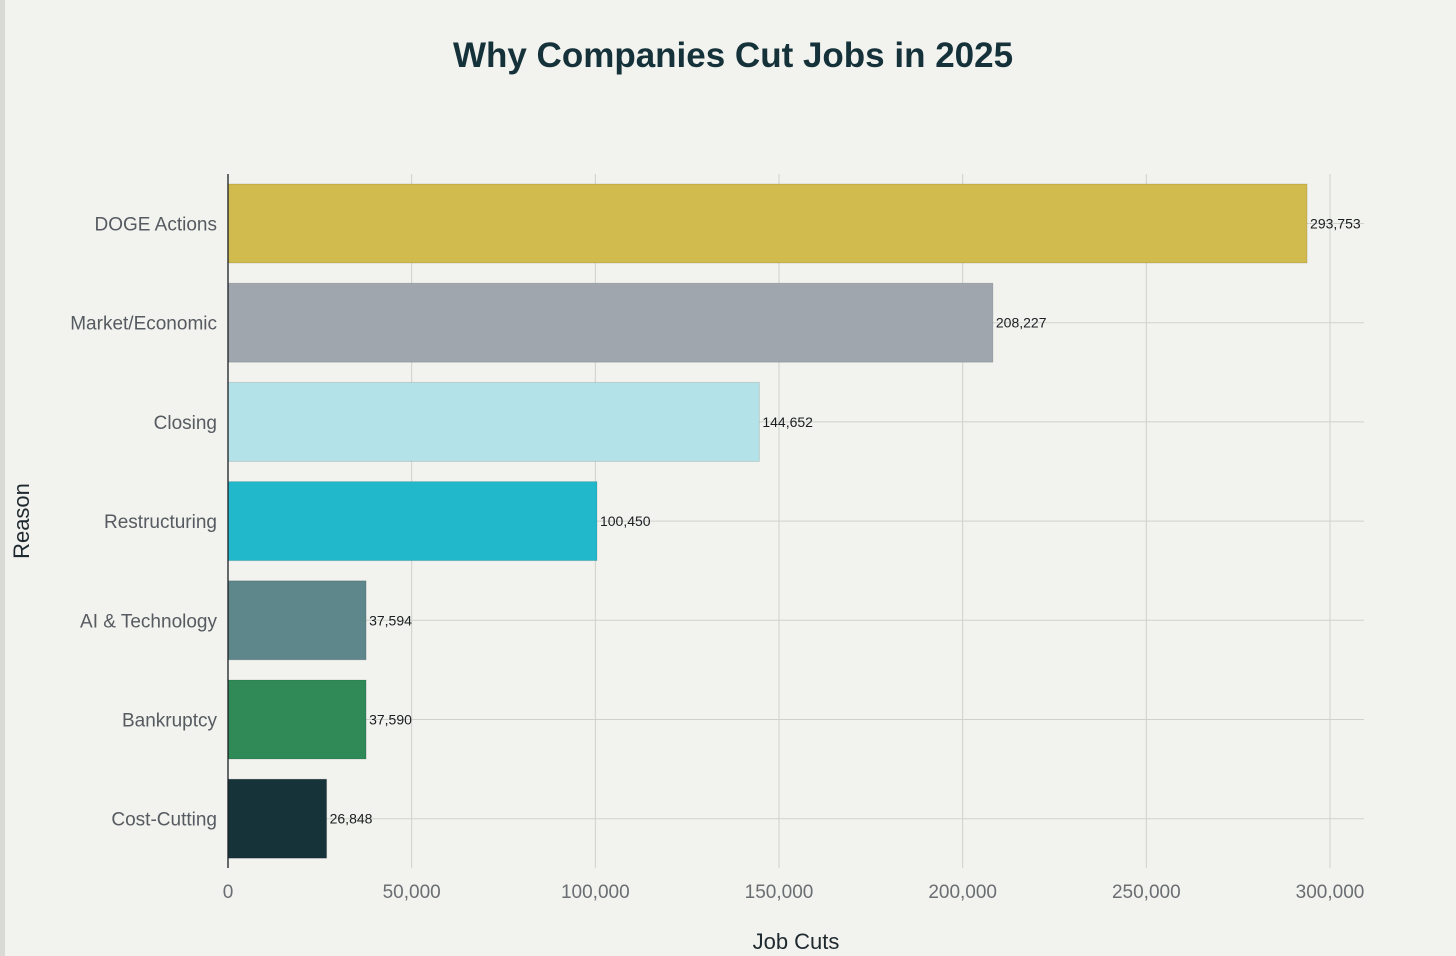 This screenshot has height=956, width=1456. I want to click on bar-value-label: 208,227, so click(1021, 323).